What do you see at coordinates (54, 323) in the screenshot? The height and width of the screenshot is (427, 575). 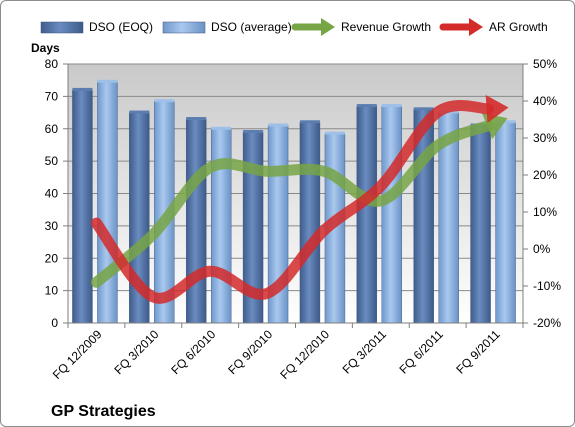 I see `y-tick-label: 0` at bounding box center [54, 323].